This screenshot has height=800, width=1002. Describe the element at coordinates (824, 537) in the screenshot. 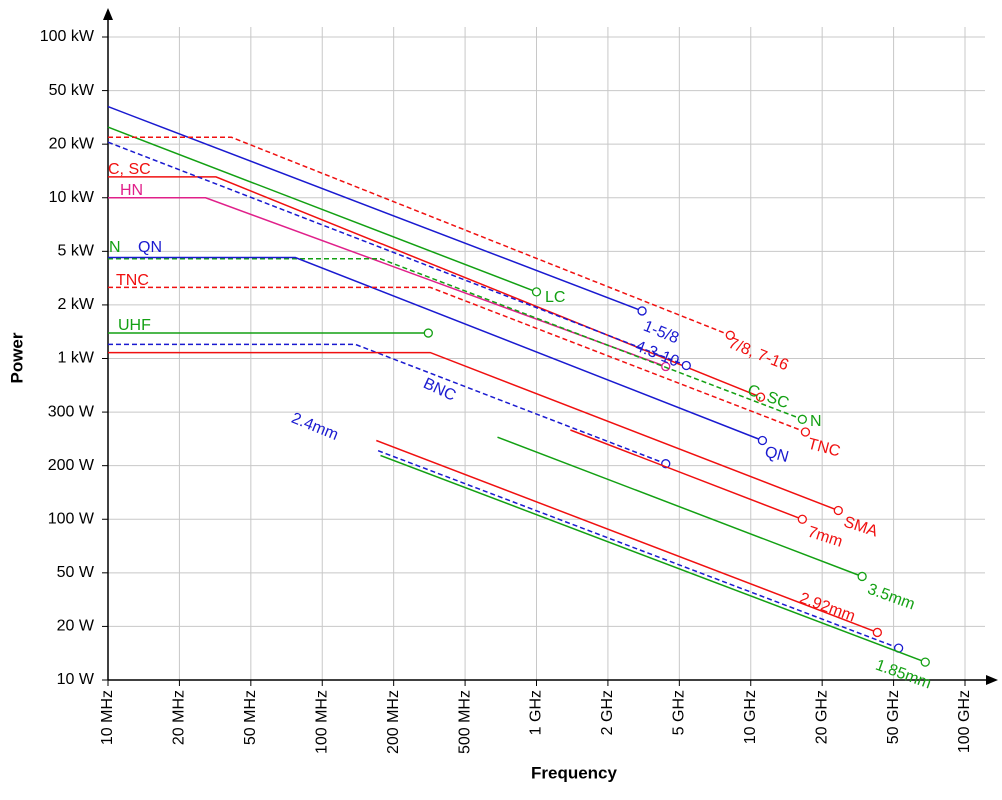

I see `series-label: 7mm` at that location.